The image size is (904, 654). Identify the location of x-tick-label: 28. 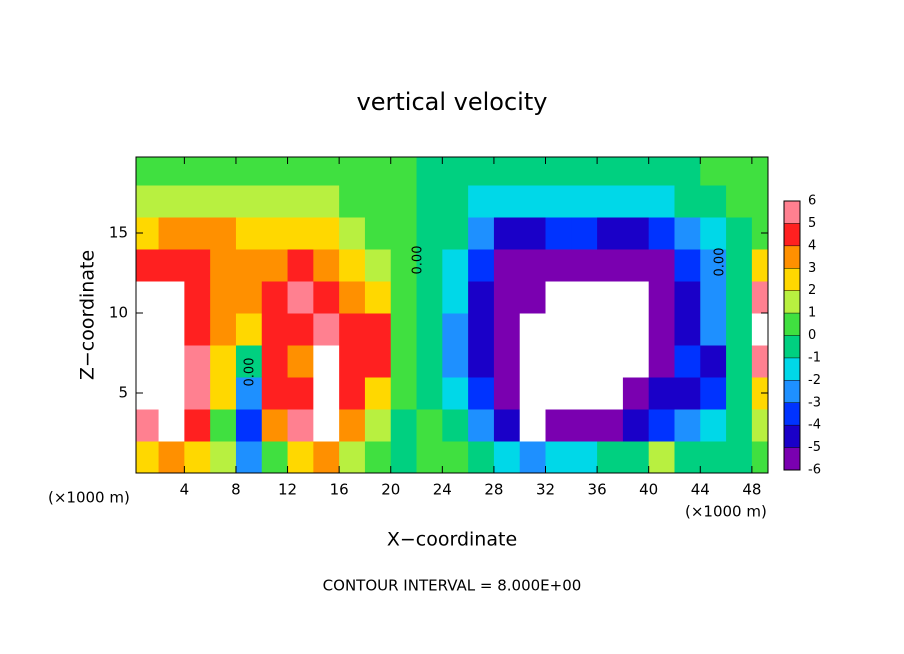
(493, 490).